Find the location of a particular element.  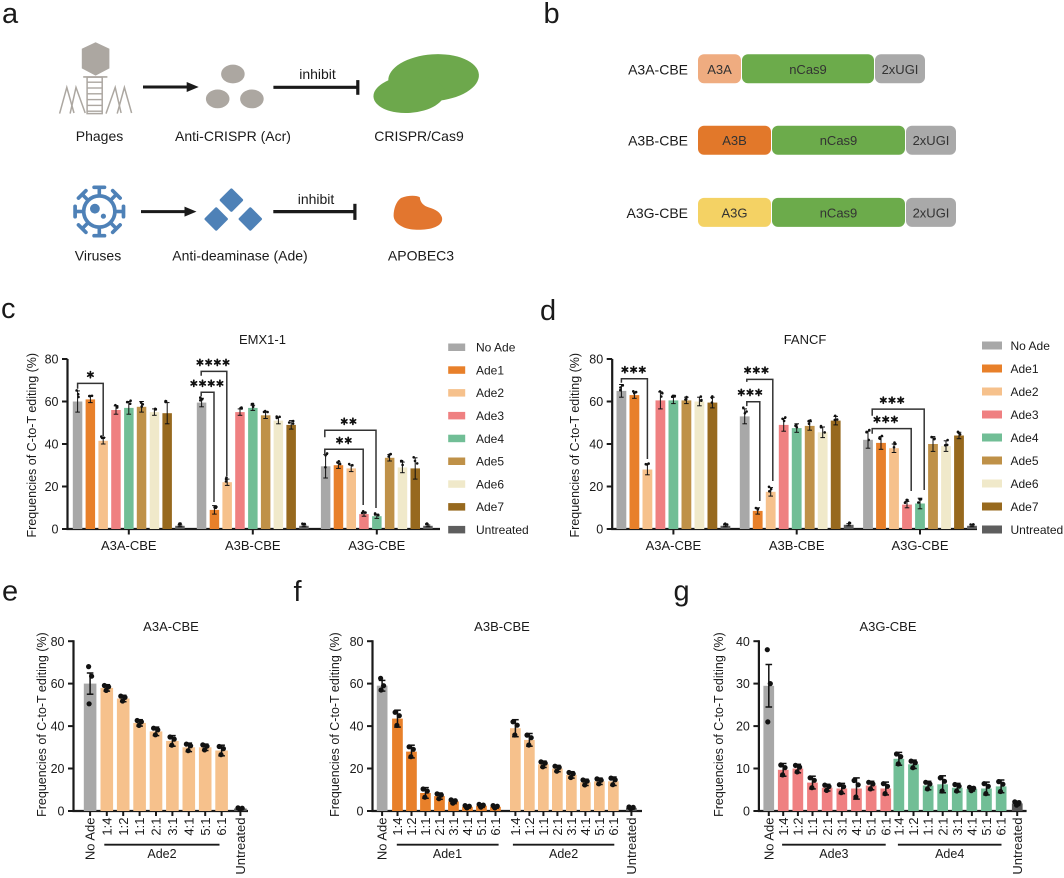

svg-text: c is located at coordinates (8, 309).